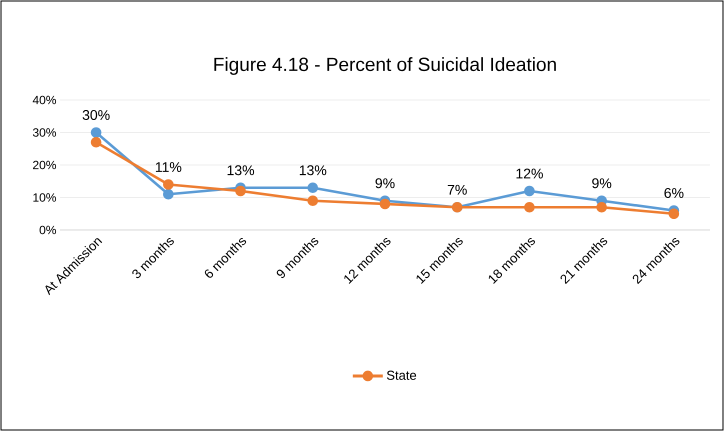 The width and height of the screenshot is (724, 431). Describe the element at coordinates (529, 173) in the screenshot. I see `data-label: 12%` at that location.